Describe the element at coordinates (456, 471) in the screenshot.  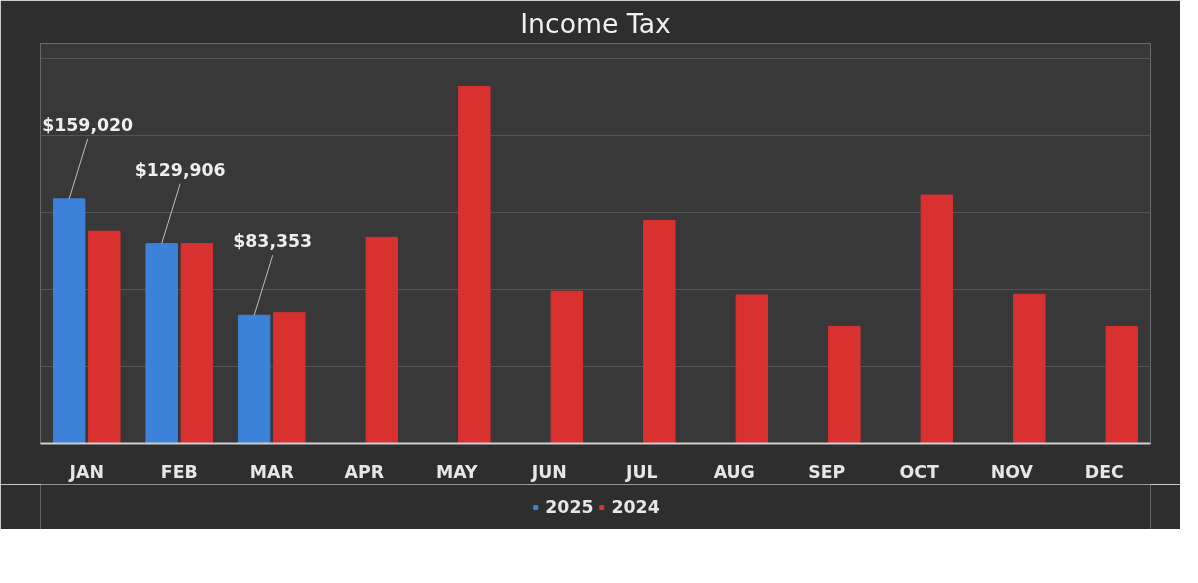
I see `x-tick-label: MAY` at that location.